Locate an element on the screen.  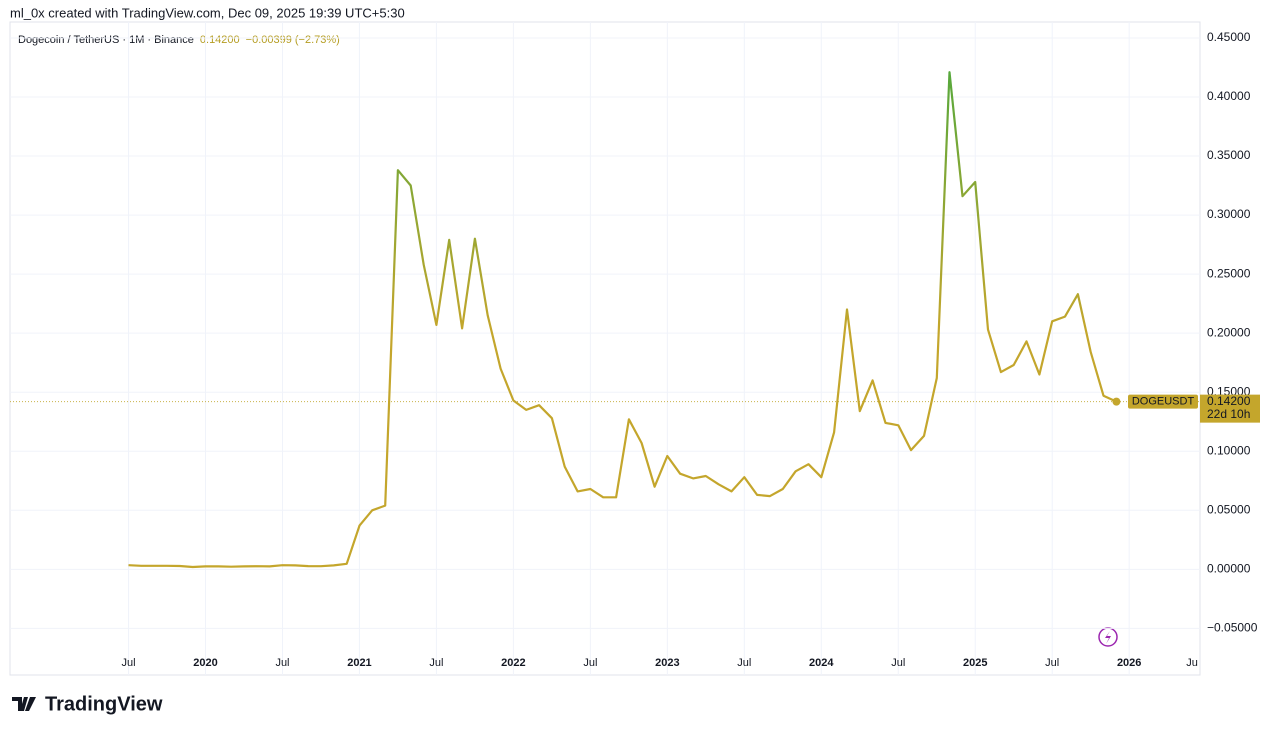
x-tick-label: 2023 is located at coordinates (667, 663).